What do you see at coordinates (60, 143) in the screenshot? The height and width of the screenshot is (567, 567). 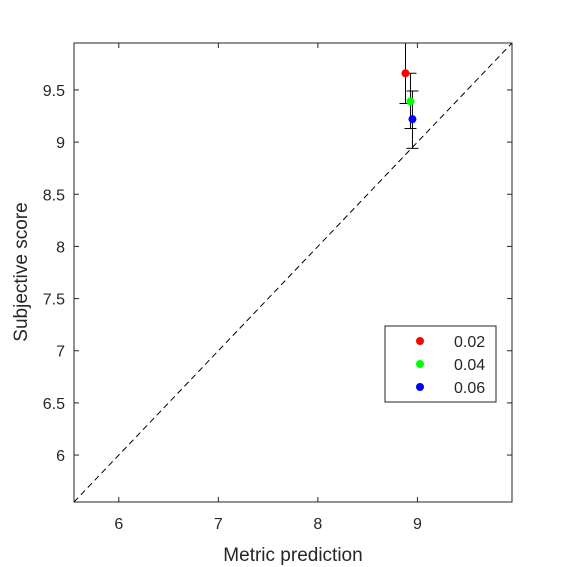 I see `y-tick-label: 9` at bounding box center [60, 143].